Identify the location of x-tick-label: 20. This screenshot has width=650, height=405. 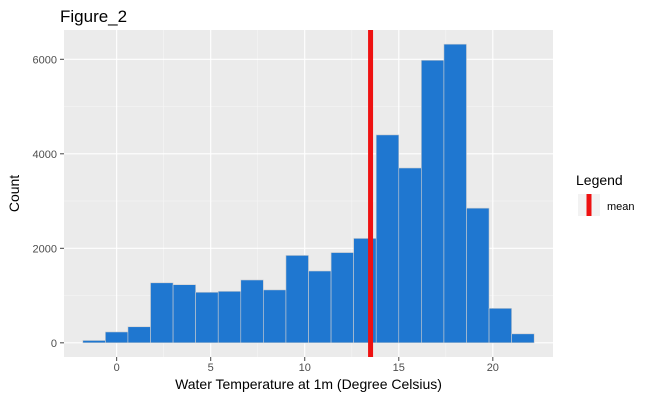
(493, 368).